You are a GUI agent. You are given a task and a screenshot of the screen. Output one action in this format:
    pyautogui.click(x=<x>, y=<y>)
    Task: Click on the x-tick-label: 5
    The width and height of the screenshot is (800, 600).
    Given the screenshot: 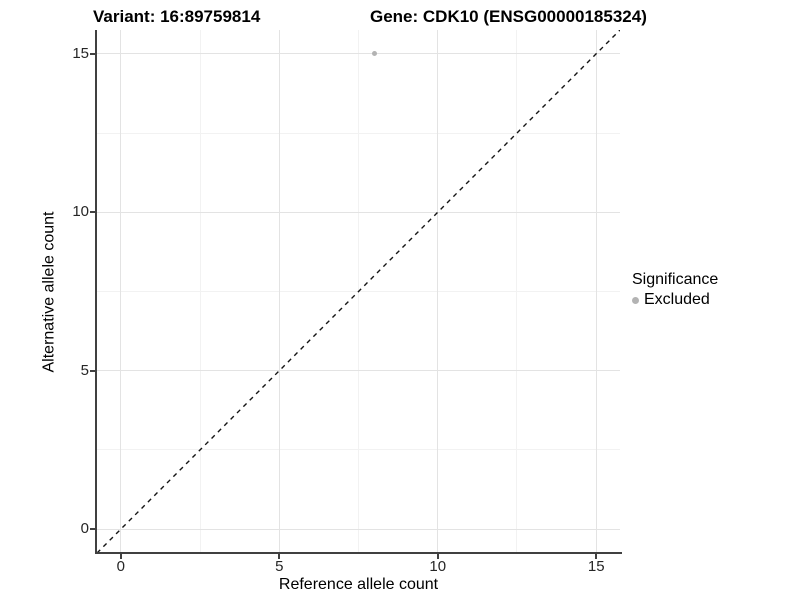 What is the action you would take?
    pyautogui.click(x=279, y=566)
    